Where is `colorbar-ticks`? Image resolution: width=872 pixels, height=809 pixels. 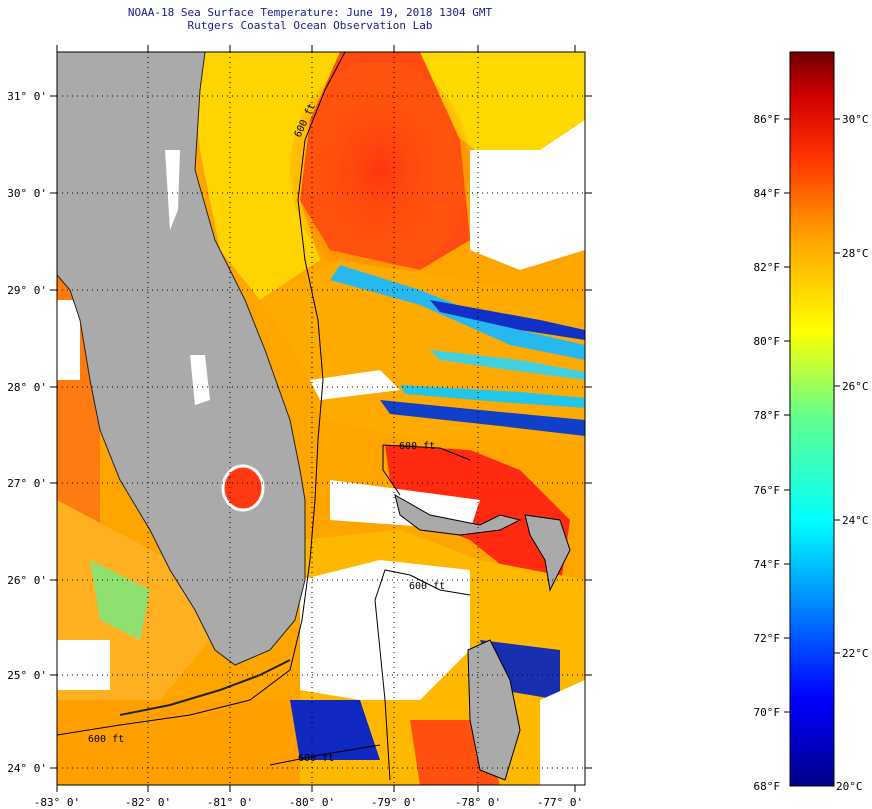 colorbar-ticks is located at coordinates (812, 415).